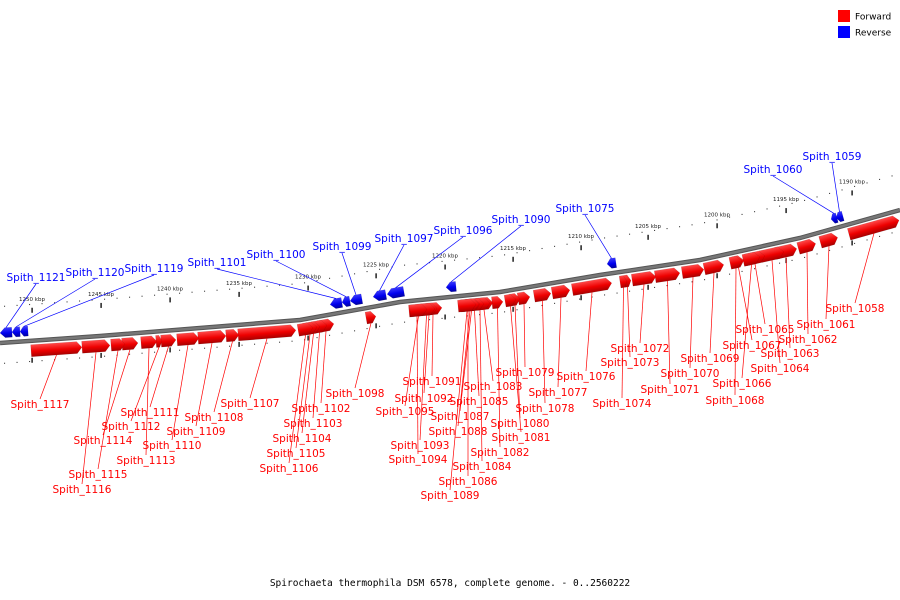  I want to click on gene-label-spith-1094: Spith_1094, so click(418, 460).